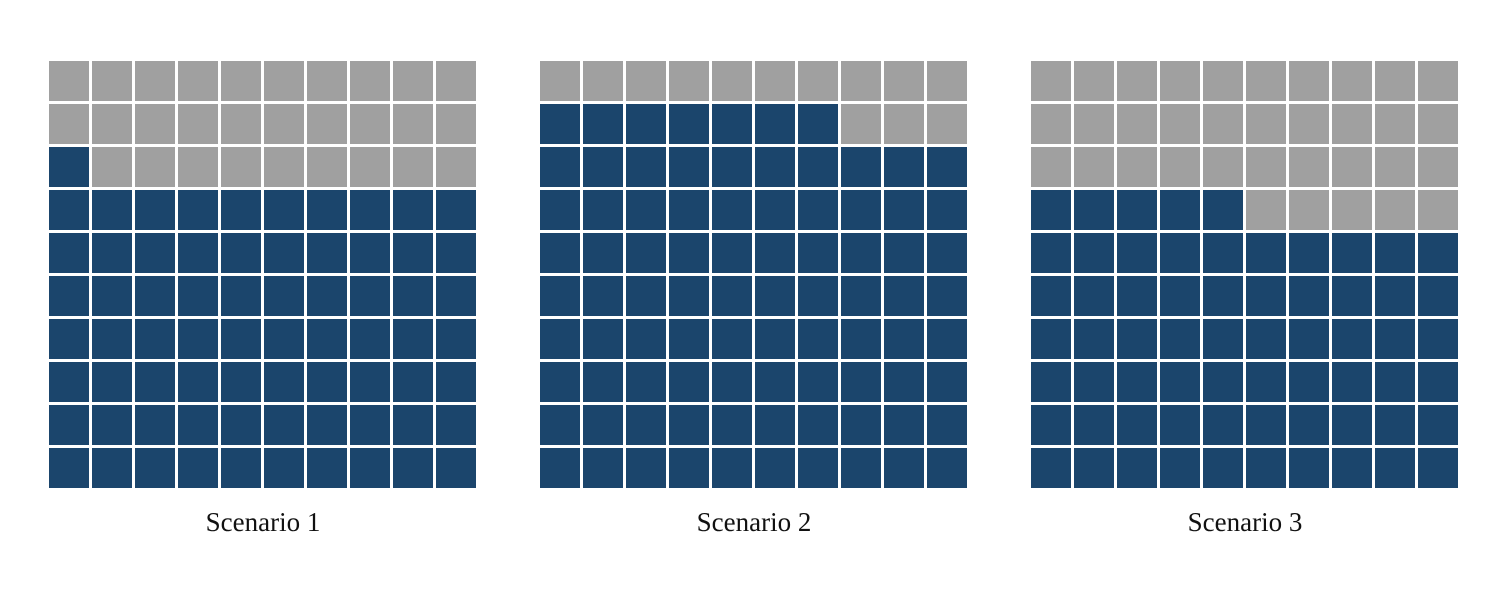  What do you see at coordinates (263, 522) in the screenshot?
I see `scenario-1-label: Scenario 1` at bounding box center [263, 522].